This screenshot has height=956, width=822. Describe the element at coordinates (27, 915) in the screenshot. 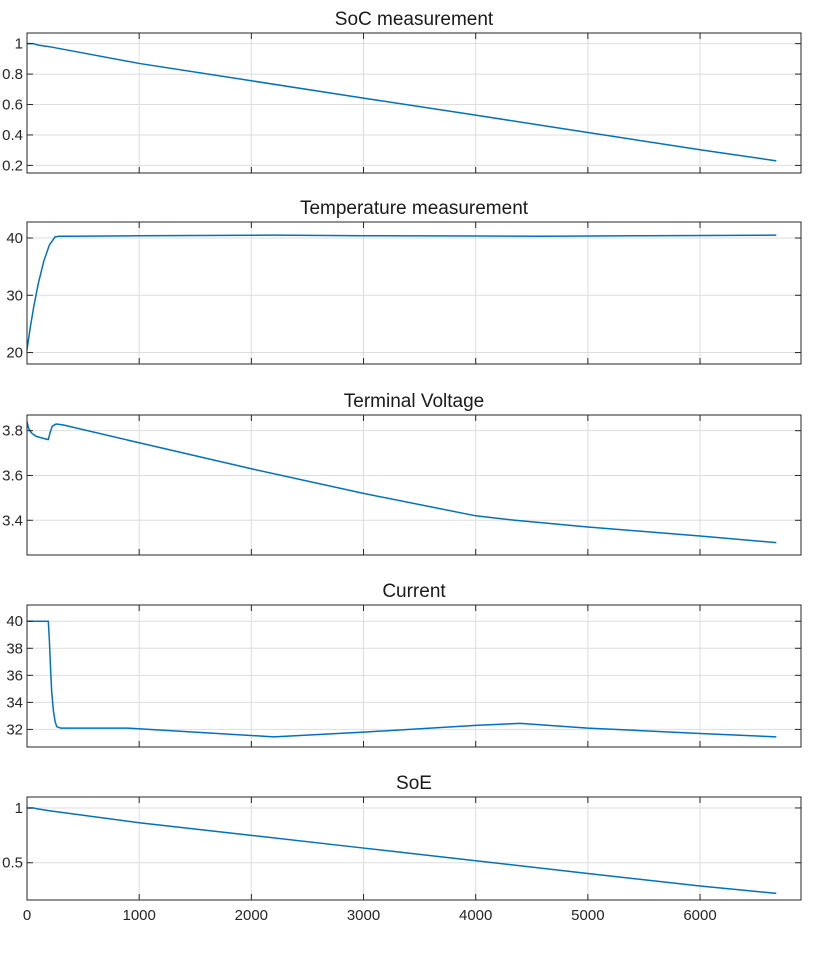

I see `x-tick-label: 0` at that location.